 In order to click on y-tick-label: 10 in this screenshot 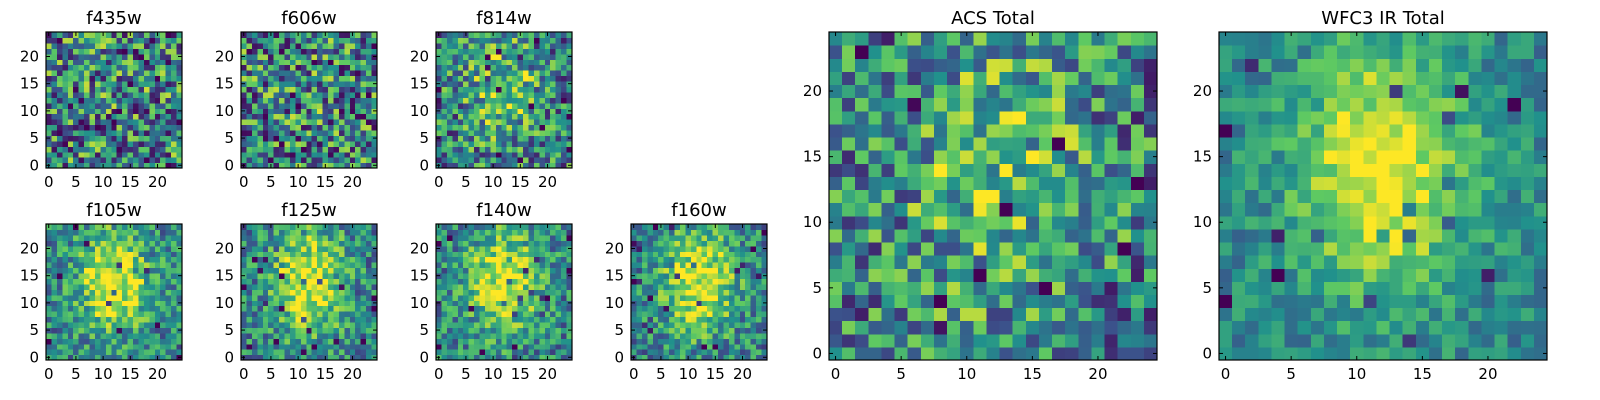, I will do `click(419, 303)`.